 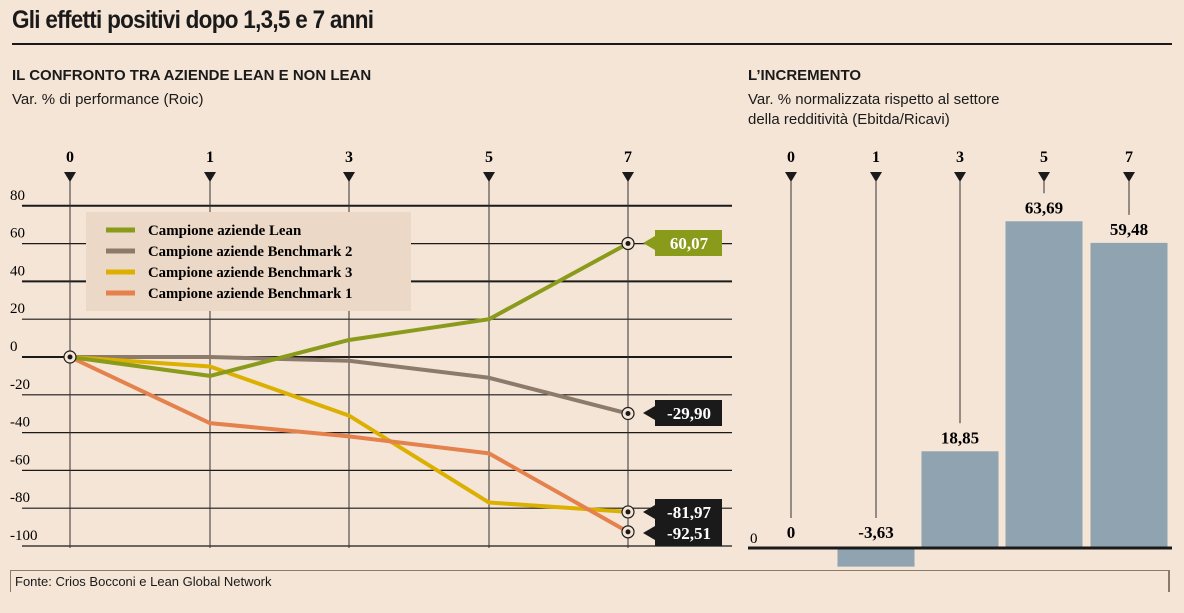 What do you see at coordinates (108, 99) in the screenshot?
I see `line-chart-subtitle: Var. % di performance (Roic)` at bounding box center [108, 99].